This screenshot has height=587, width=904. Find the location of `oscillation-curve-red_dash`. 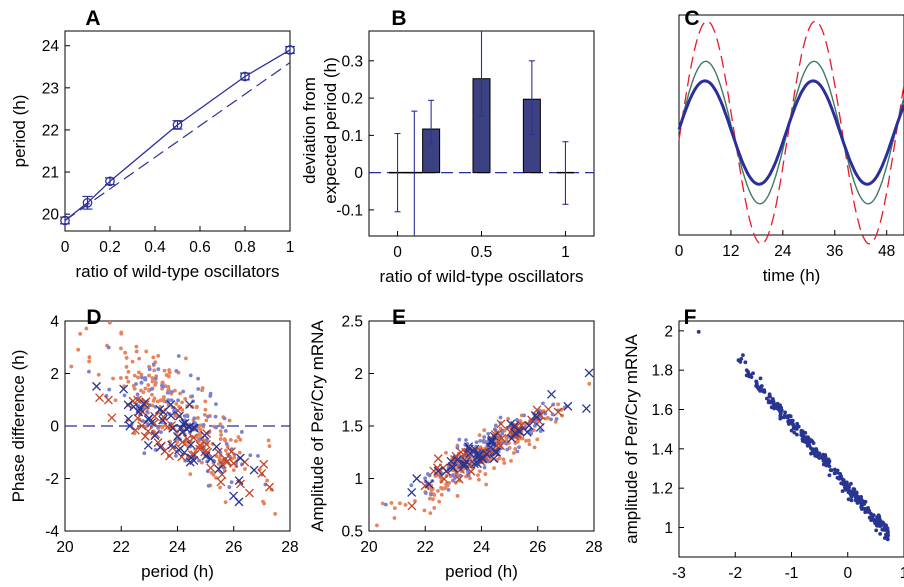

oscillation-curve-red_dash is located at coordinates (791, 132).